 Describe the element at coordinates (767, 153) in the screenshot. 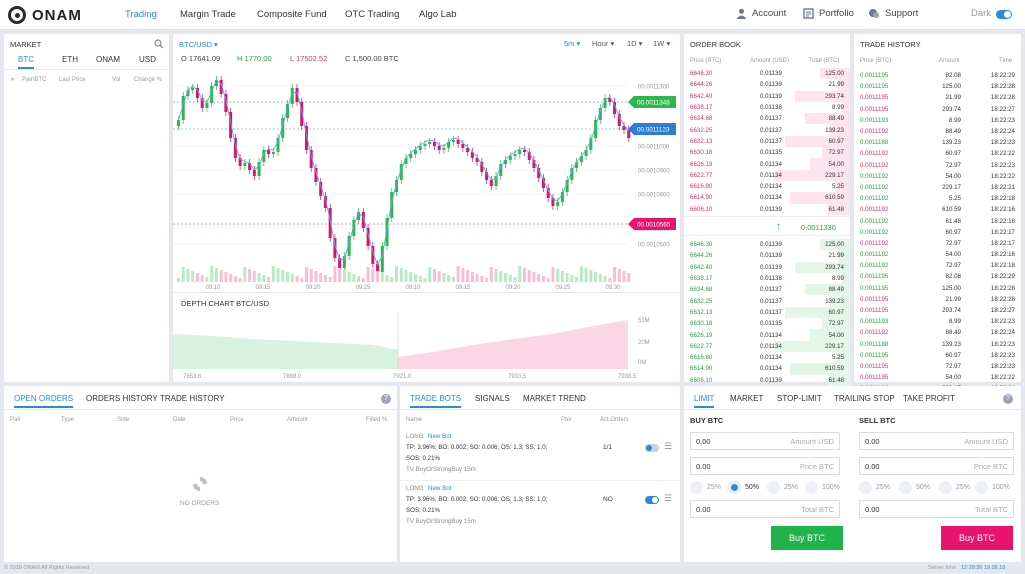

I see `order-book-row: 6630.18 0.01135 72.97` at that location.